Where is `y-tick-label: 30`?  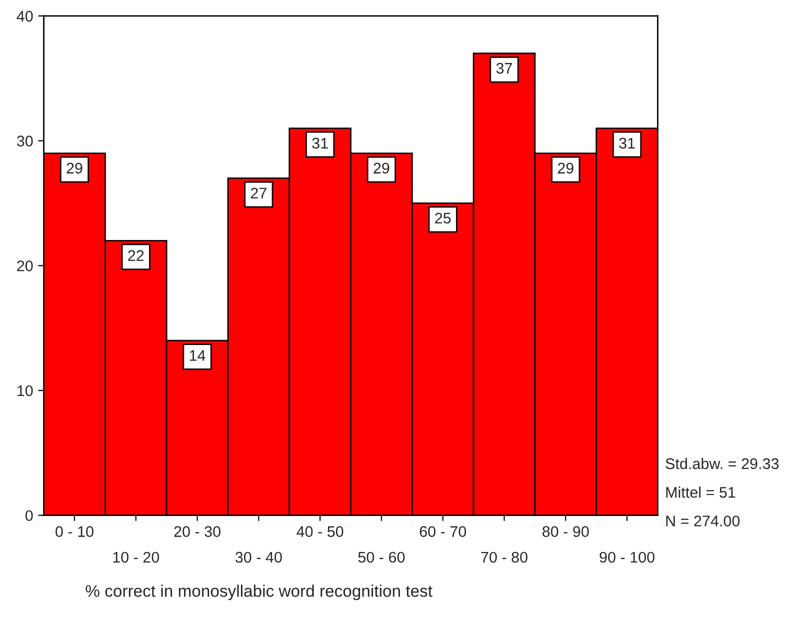 y-tick-label: 30 is located at coordinates (24, 141).